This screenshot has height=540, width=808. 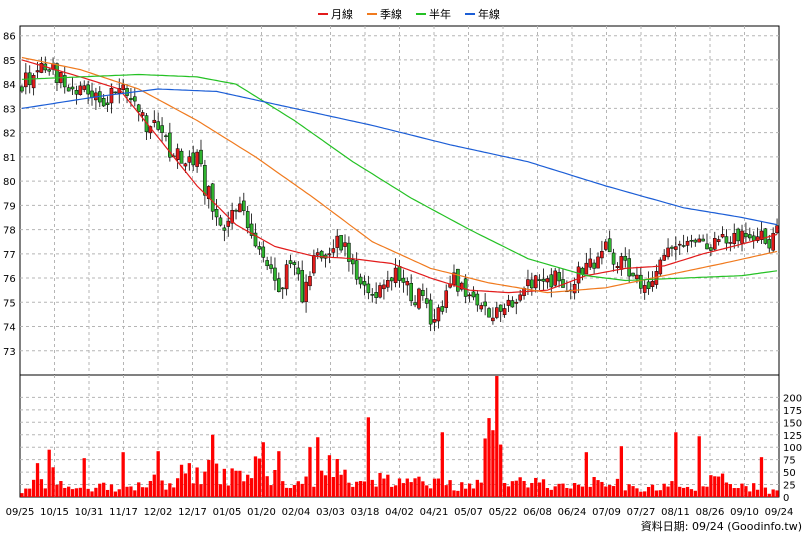 What do you see at coordinates (675, 512) in the screenshot?
I see `x-tick-label: 08/11` at bounding box center [675, 512].